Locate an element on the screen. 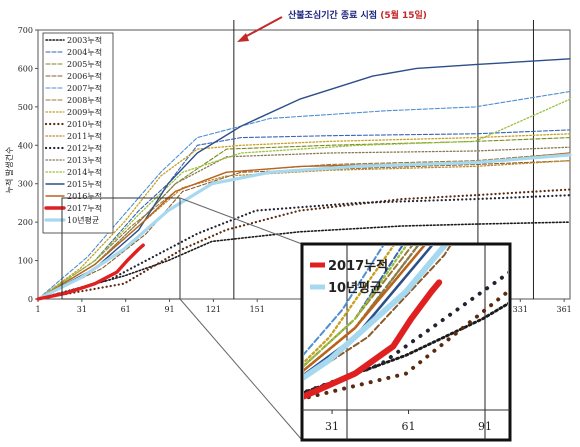  legend-label: 2014누적 is located at coordinates (84, 172).